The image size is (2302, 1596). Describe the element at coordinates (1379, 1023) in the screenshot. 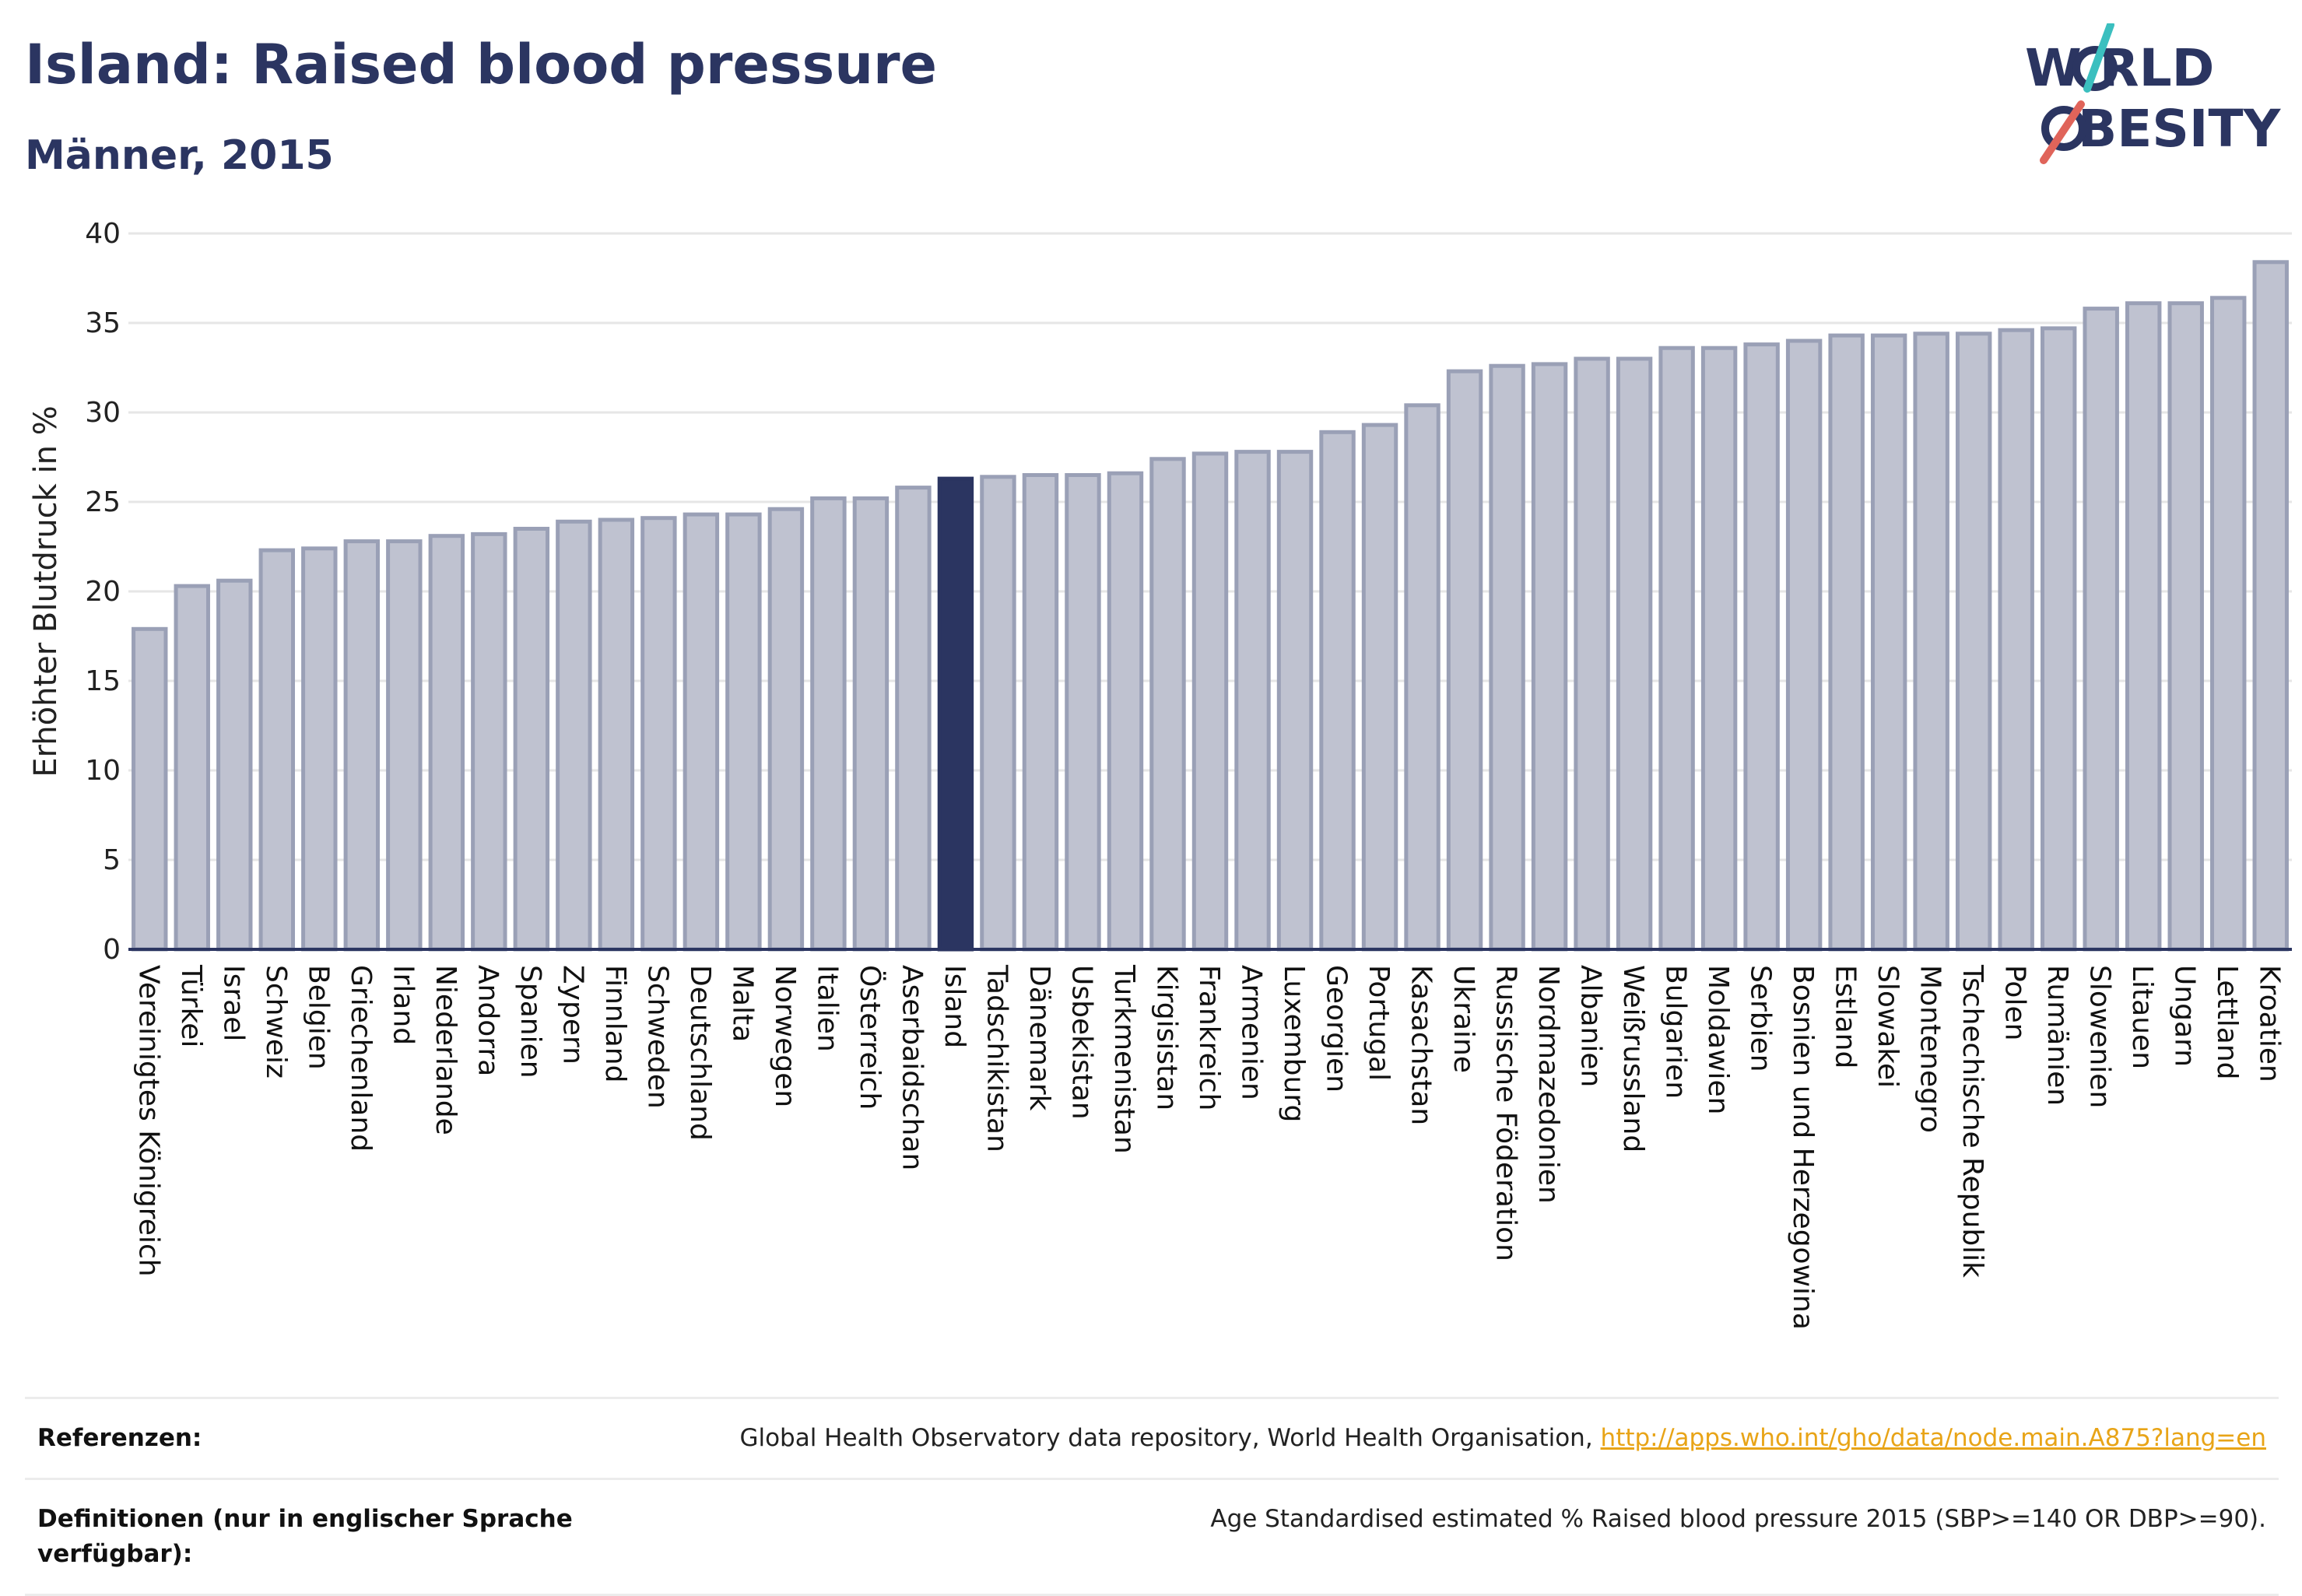

I see `x-tick-label: Portugal` at that location.